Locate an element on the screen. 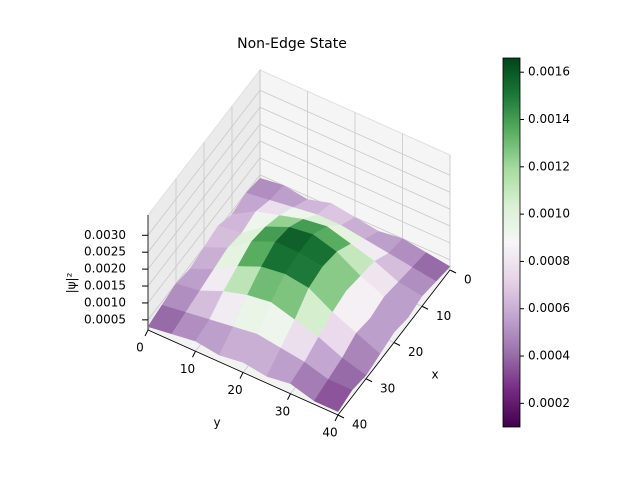 This screenshot has height=480, width=640. z-tick-label: 0.0005 is located at coordinates (105, 319).